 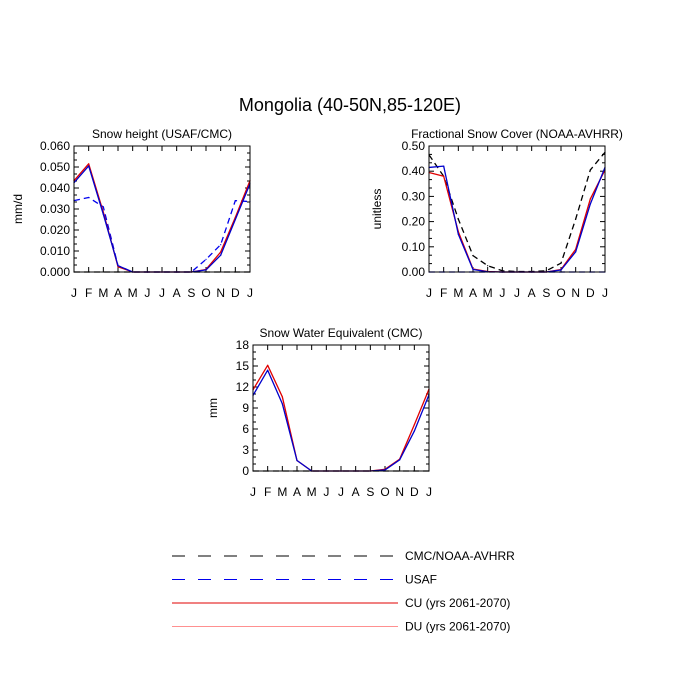 What do you see at coordinates (421, 580) in the screenshot?
I see `legend-label: USAF` at bounding box center [421, 580].